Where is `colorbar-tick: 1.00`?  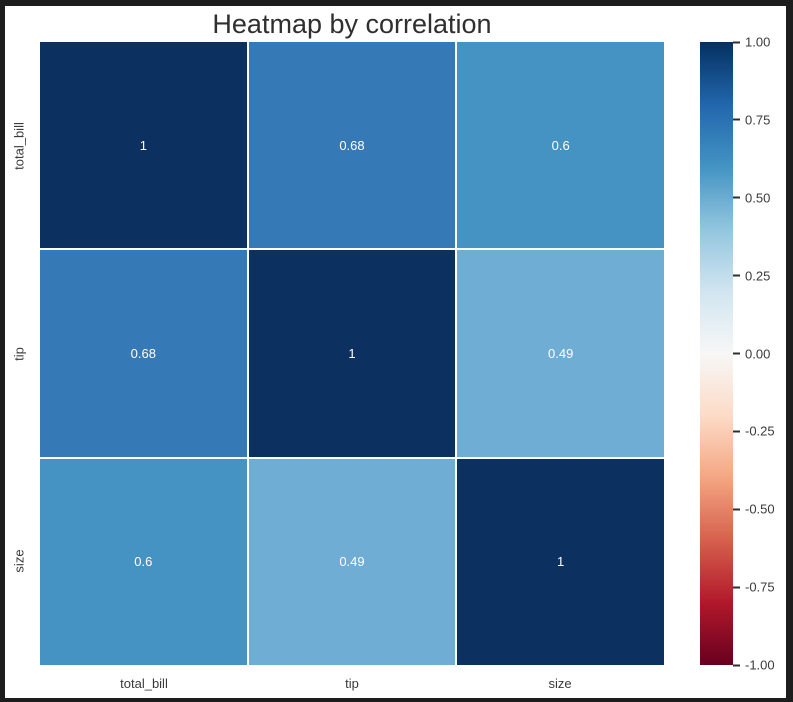 colorbar-tick: 1.00 is located at coordinates (751, 42).